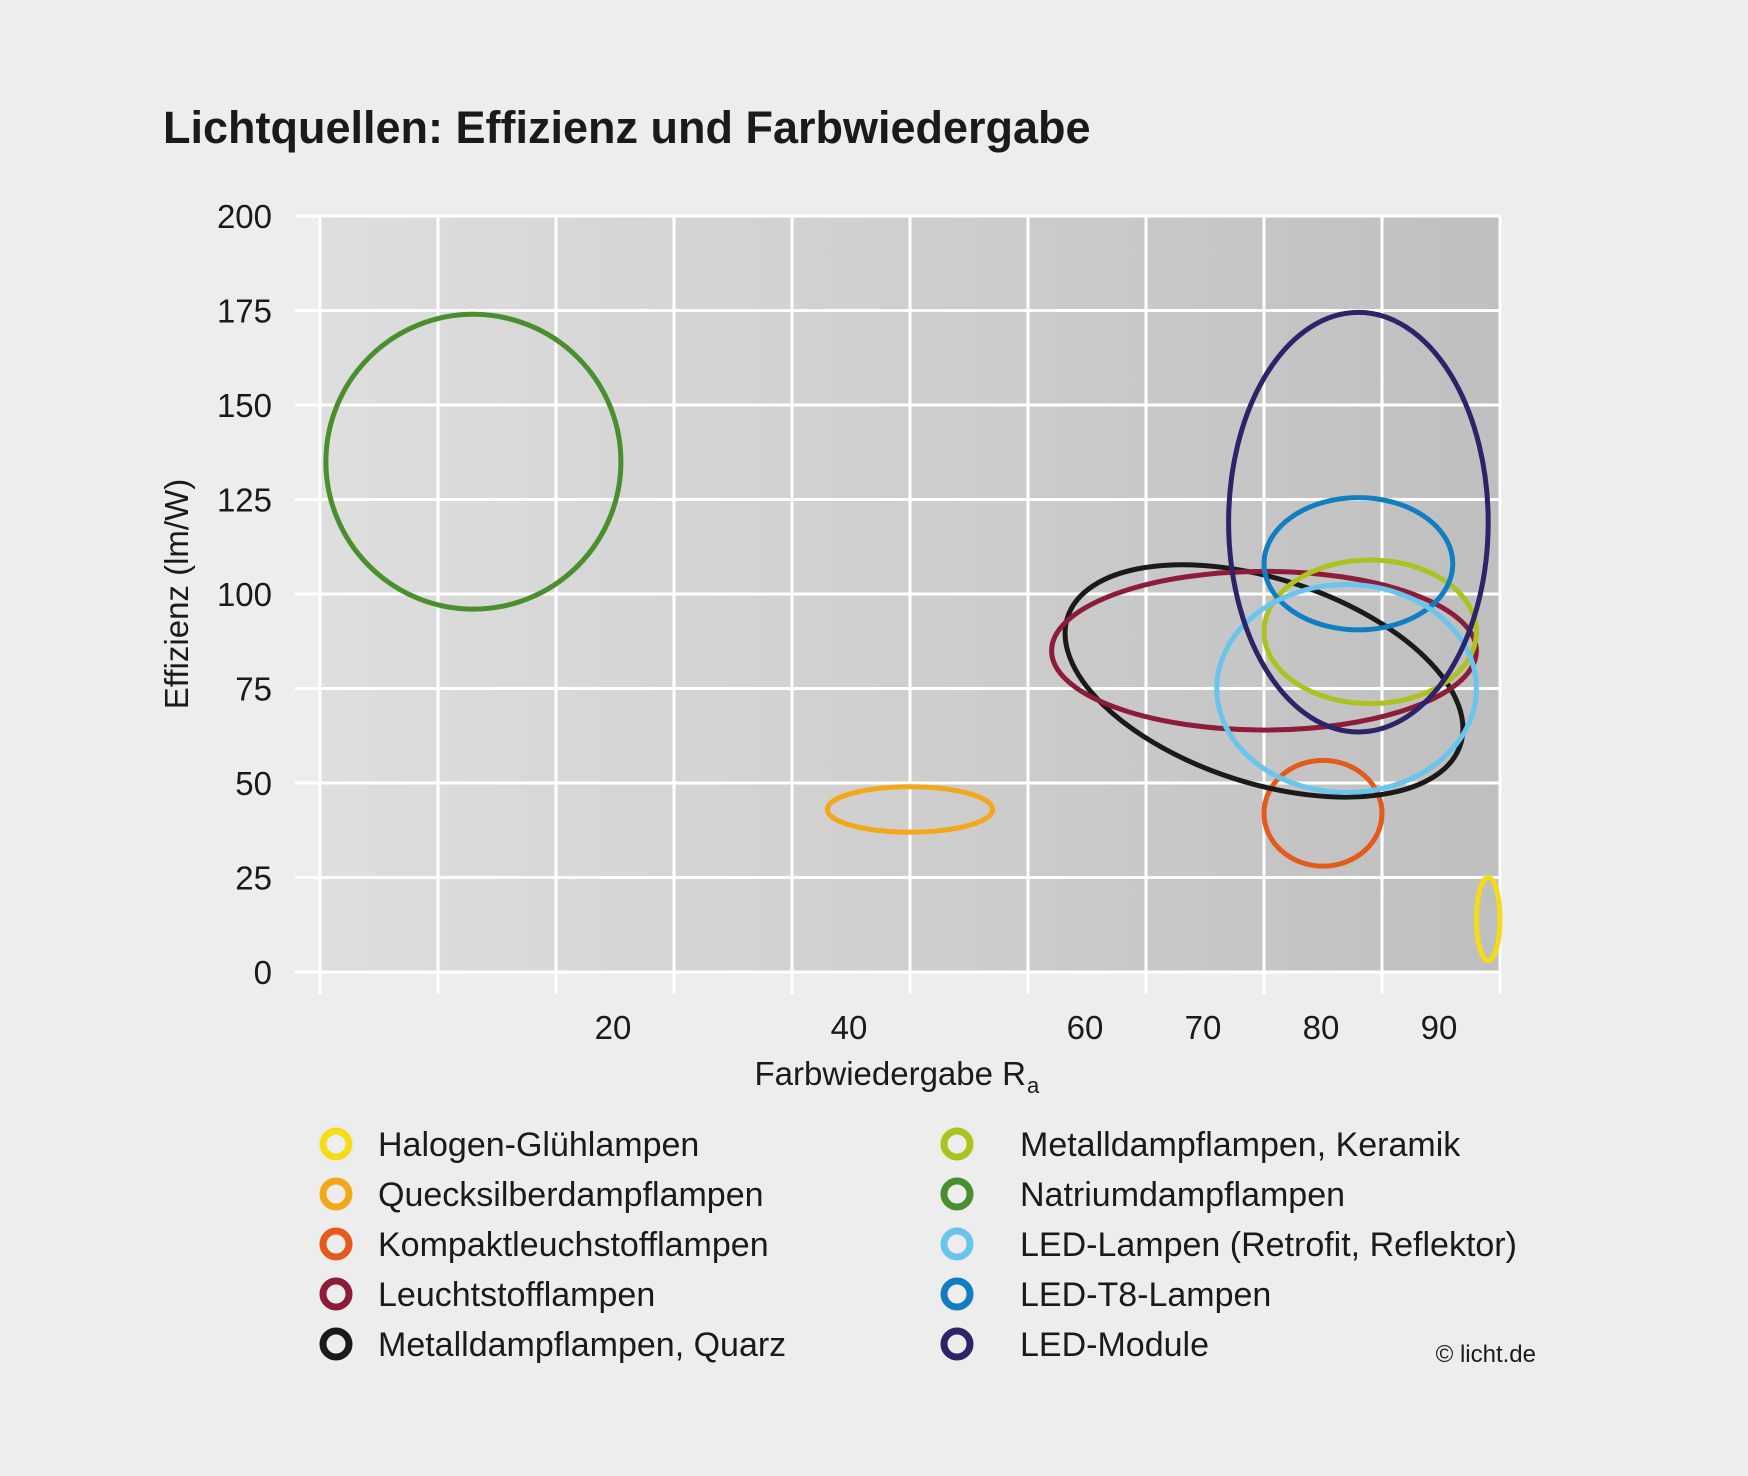 This screenshot has width=1748, height=1476. What do you see at coordinates (571, 1195) in the screenshot?
I see `legend-label: Quecksilberdampflampen` at bounding box center [571, 1195].